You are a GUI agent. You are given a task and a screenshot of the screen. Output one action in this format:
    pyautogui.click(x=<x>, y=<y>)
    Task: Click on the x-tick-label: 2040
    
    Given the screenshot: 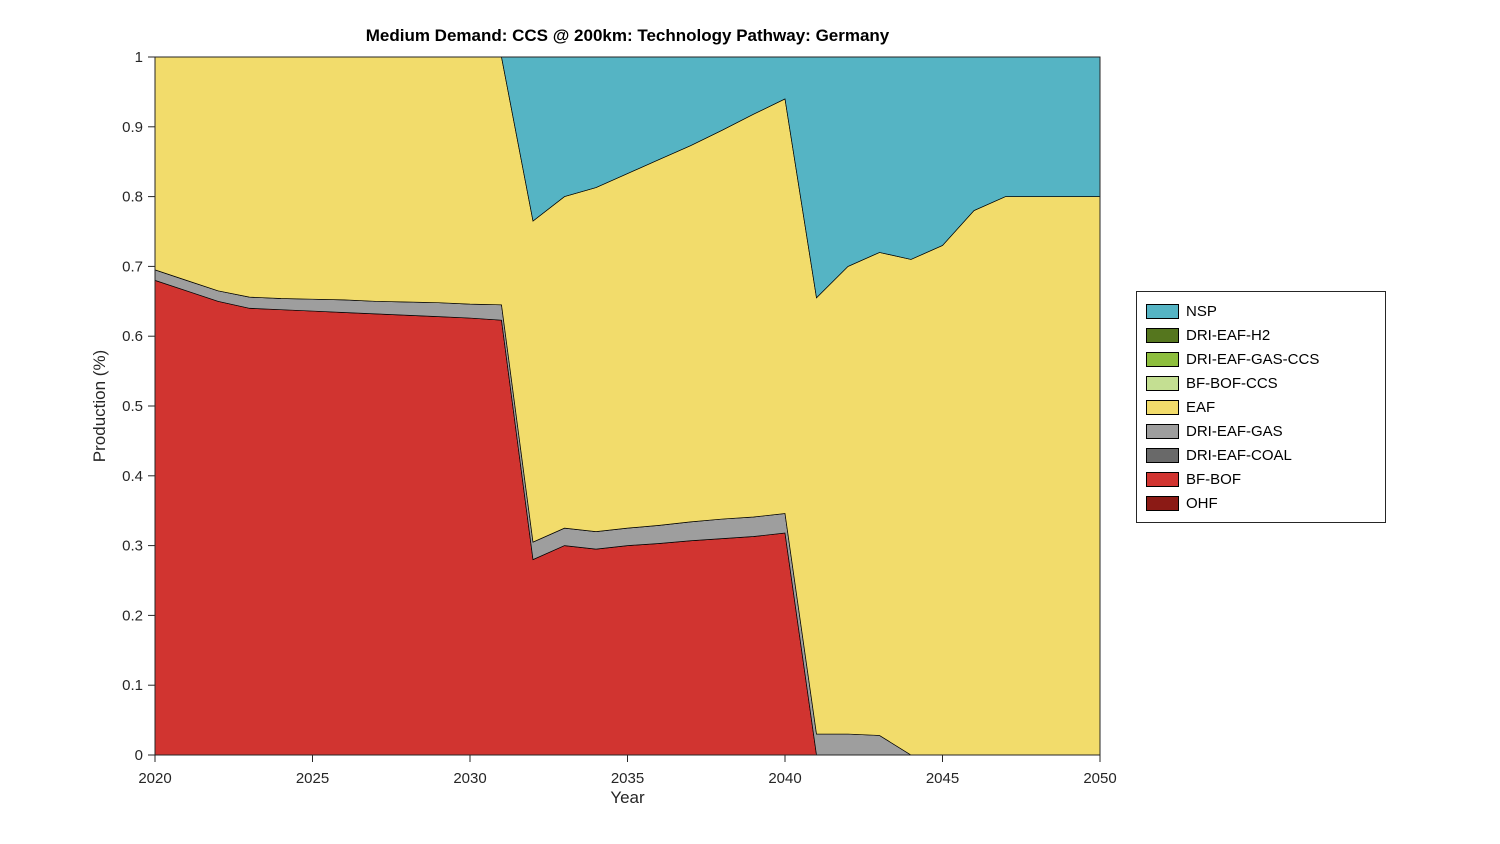 What is the action you would take?
    pyautogui.click(x=784, y=778)
    